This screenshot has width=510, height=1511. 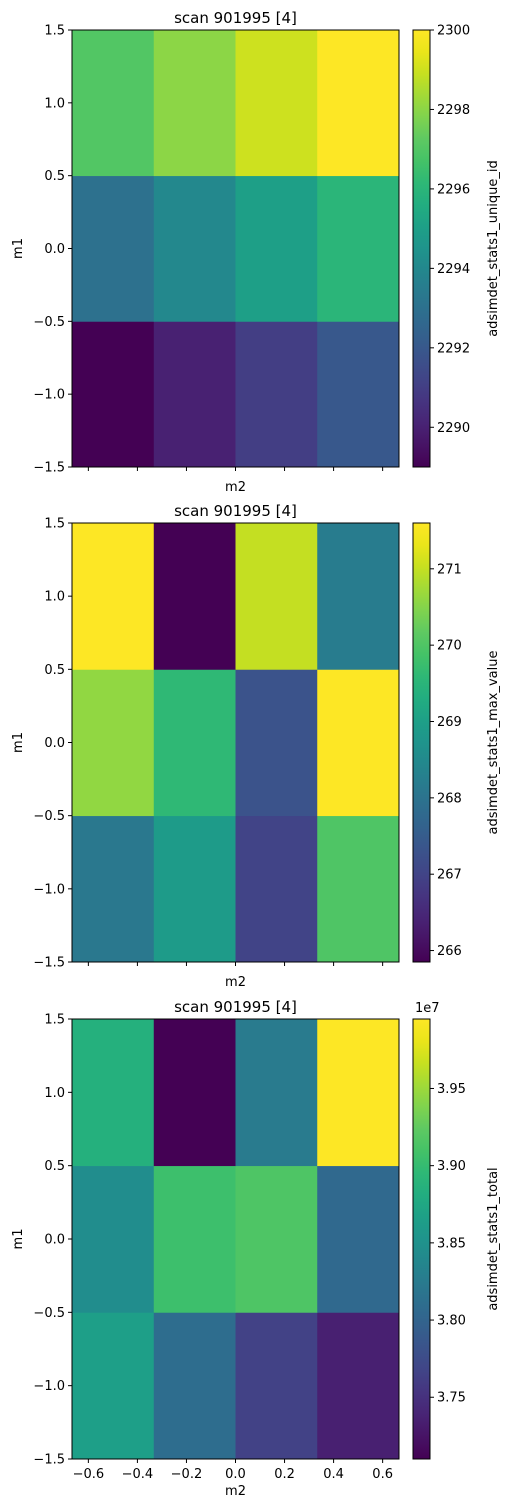 I want to click on colorbar-tick-label: 2292, so click(x=453, y=348).